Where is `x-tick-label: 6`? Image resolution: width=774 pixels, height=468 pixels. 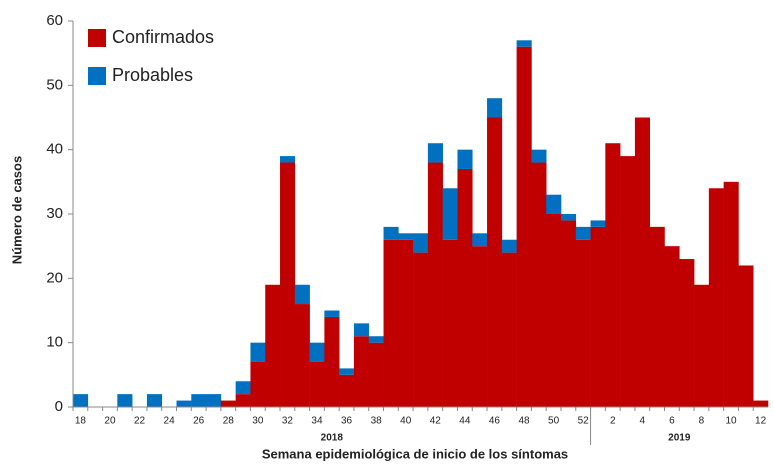
x-tick-label: 6 is located at coordinates (672, 421).